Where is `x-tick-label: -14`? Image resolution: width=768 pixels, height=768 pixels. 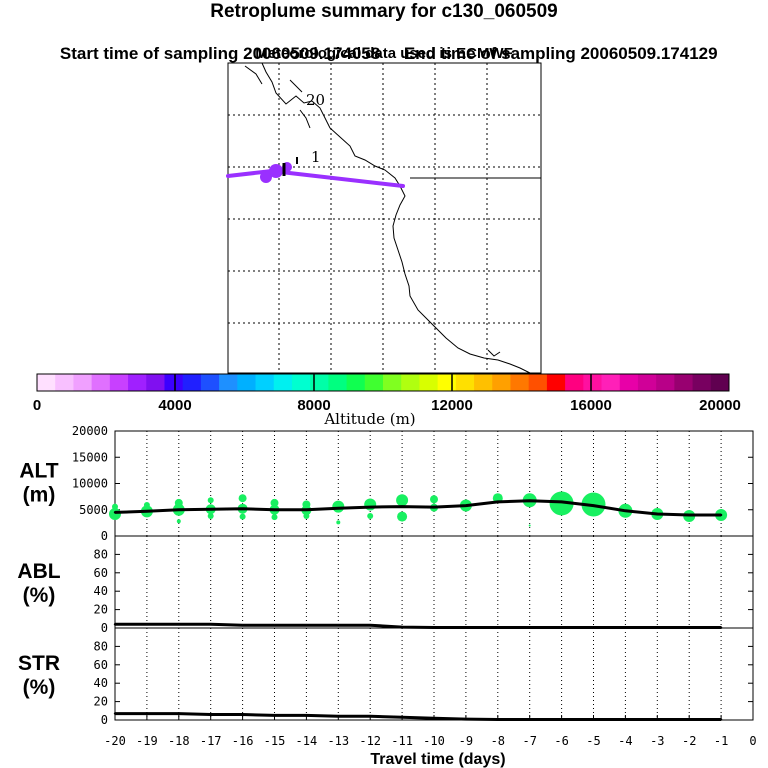 x-tick-label: -14 is located at coordinates (307, 741).